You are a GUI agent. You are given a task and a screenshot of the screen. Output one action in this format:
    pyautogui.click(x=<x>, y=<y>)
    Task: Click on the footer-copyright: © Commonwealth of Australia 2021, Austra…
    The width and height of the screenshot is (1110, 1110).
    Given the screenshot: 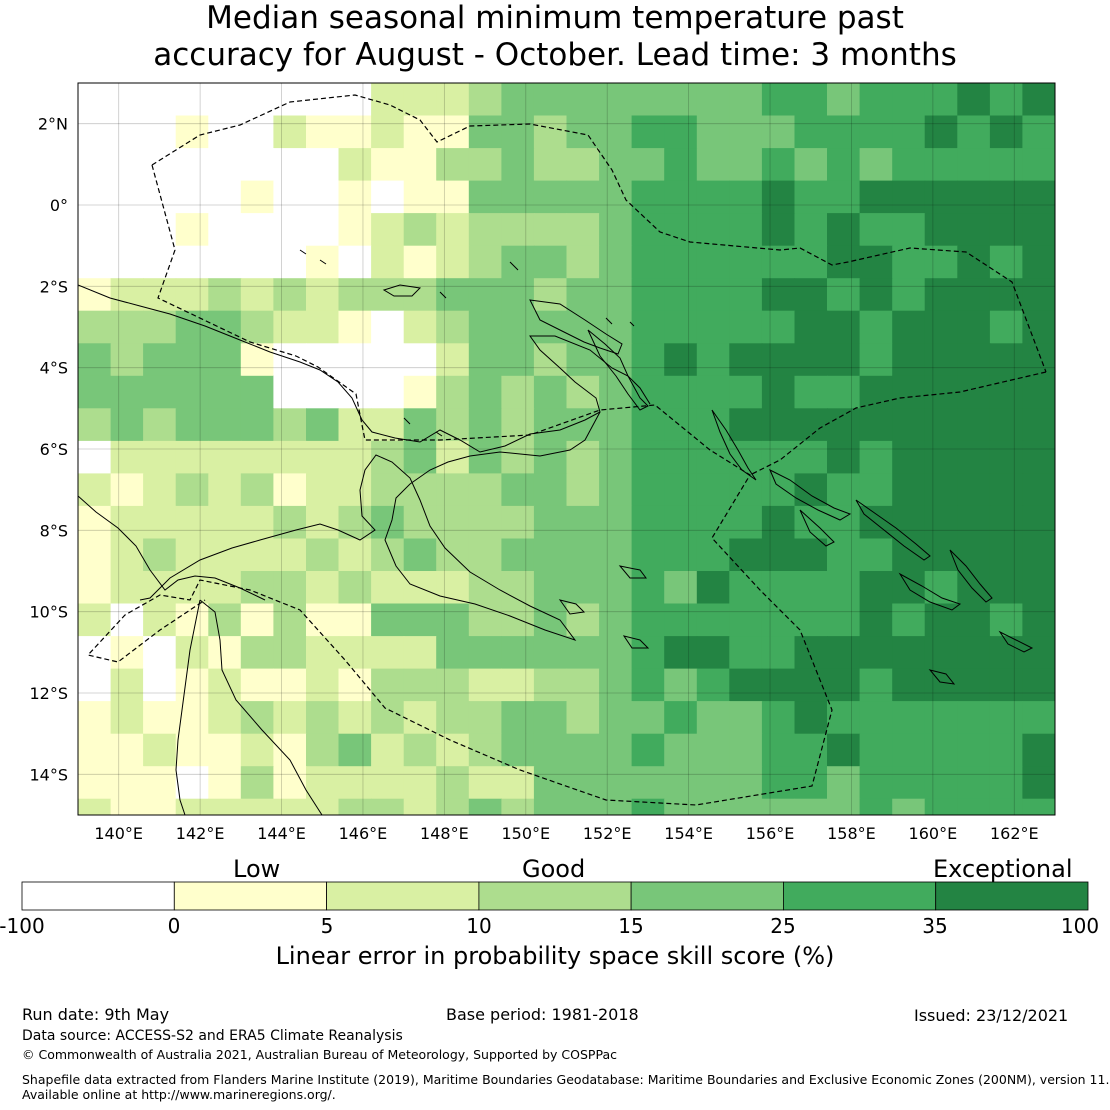 What is the action you would take?
    pyautogui.click(x=319, y=1054)
    